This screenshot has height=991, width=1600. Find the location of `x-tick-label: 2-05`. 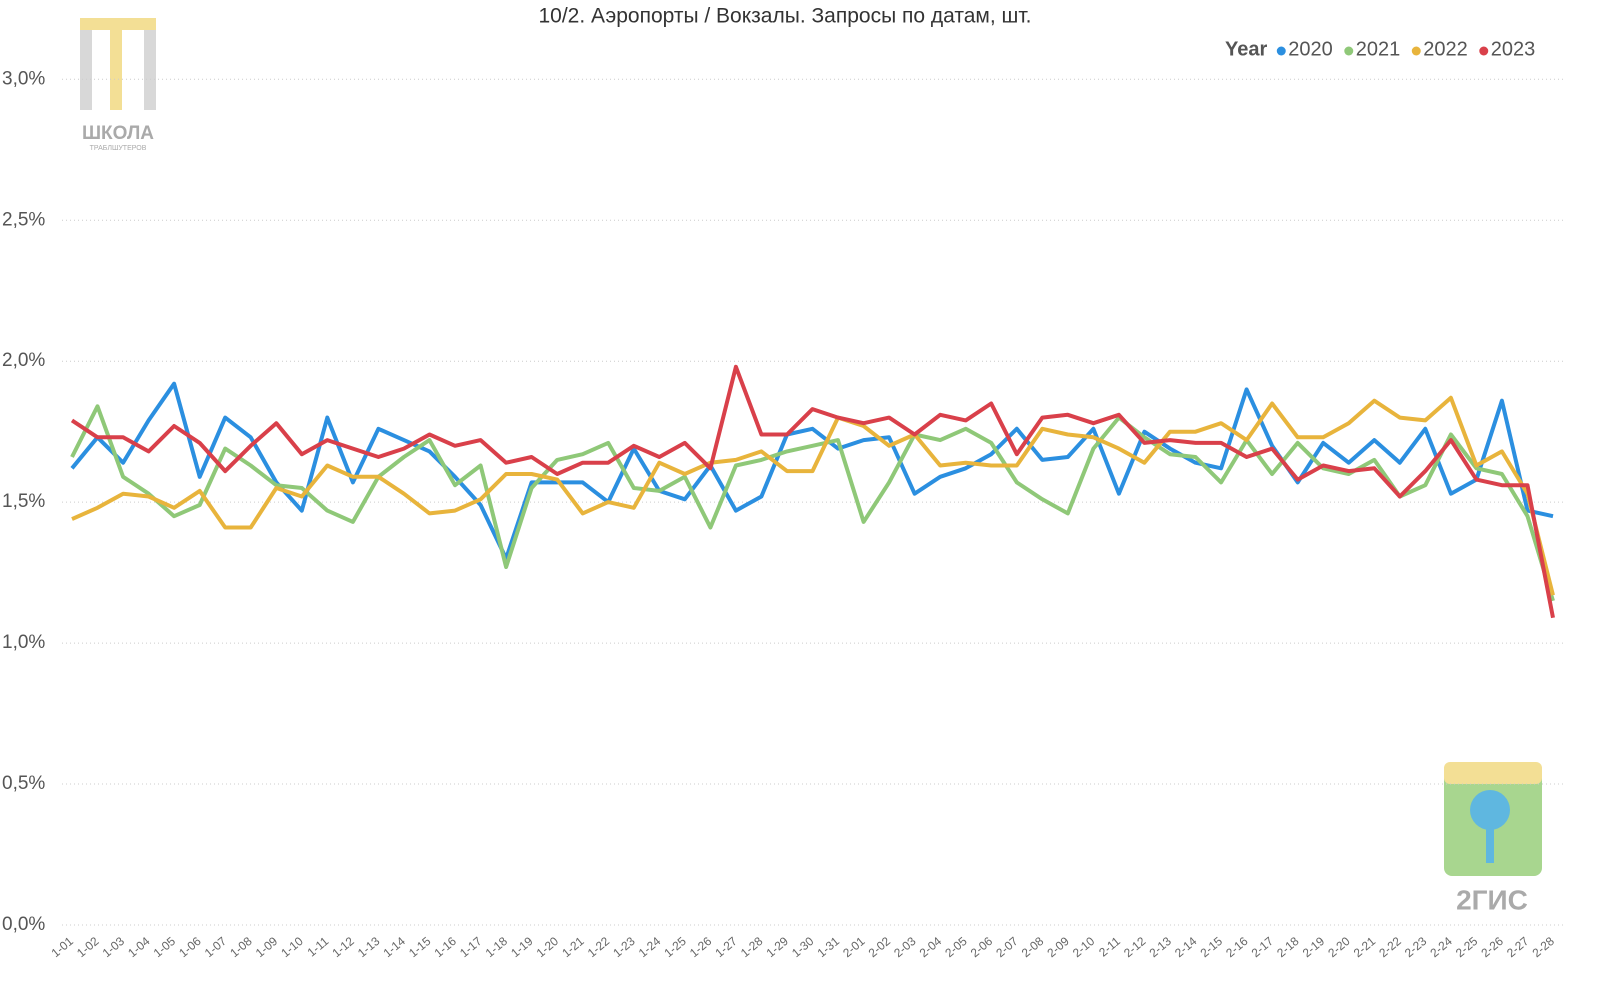

x-tick-label: 2-05 is located at coordinates (956, 947).